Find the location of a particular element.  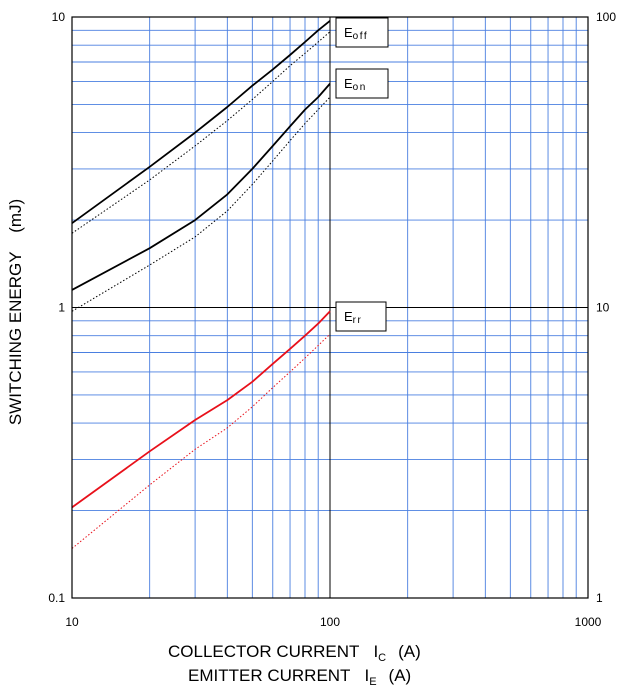

y-tick-label: 1 is located at coordinates (61, 308).